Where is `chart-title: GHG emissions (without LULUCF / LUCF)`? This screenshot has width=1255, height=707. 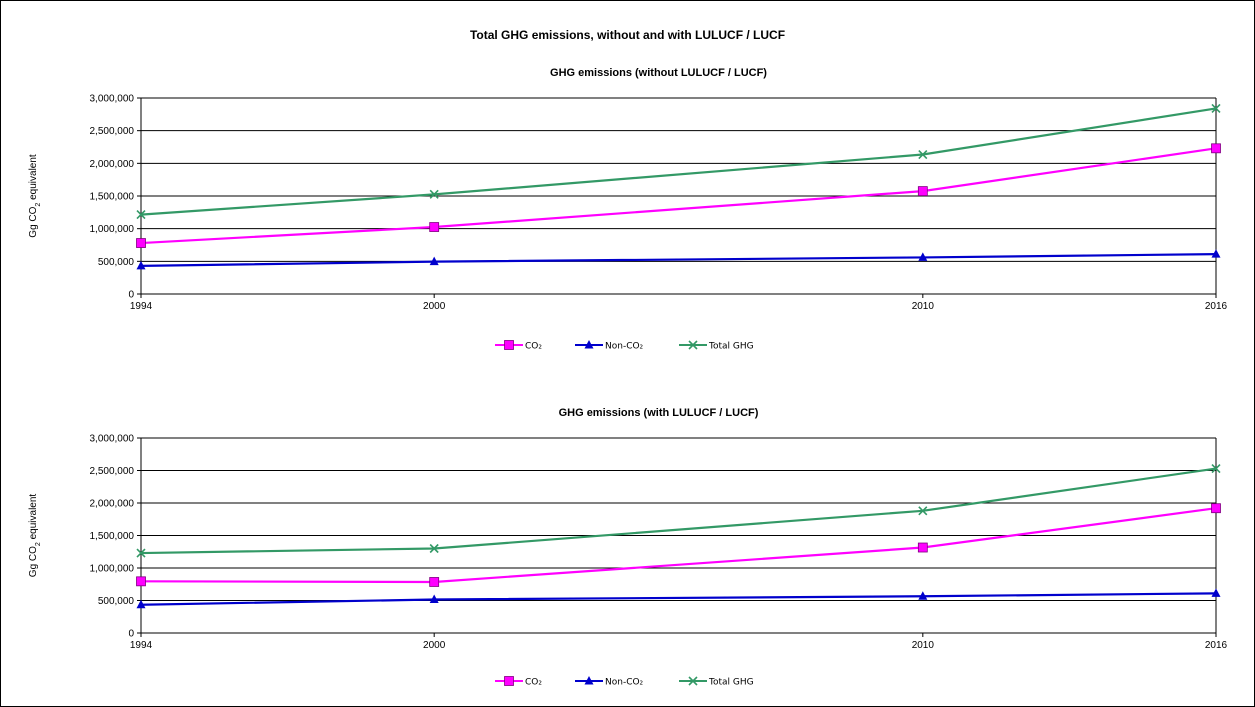 chart-title: GHG emissions (without LULUCF / LUCF) is located at coordinates (658, 73).